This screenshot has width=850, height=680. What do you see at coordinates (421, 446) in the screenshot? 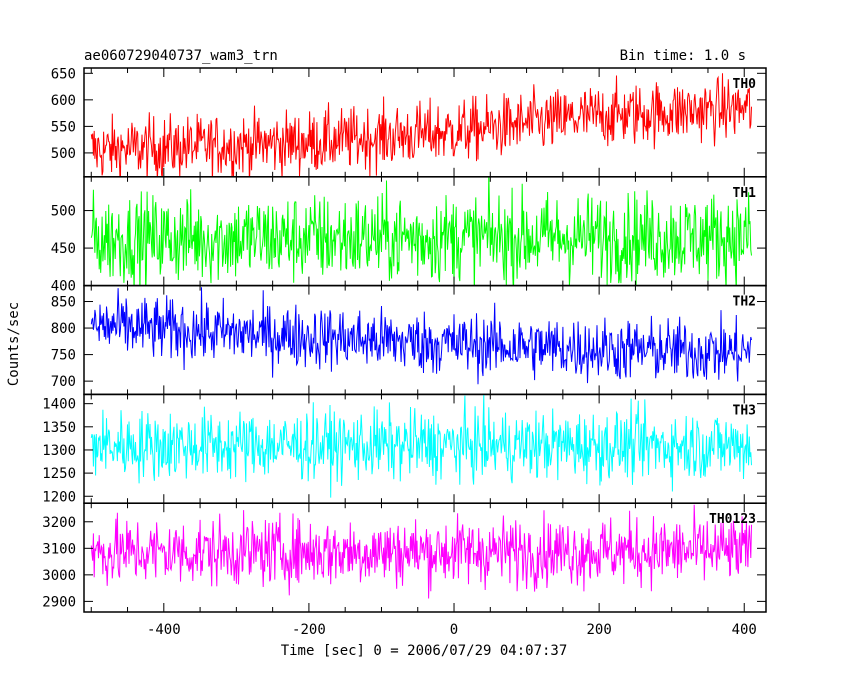
I see `series-line-th3` at bounding box center [421, 446].